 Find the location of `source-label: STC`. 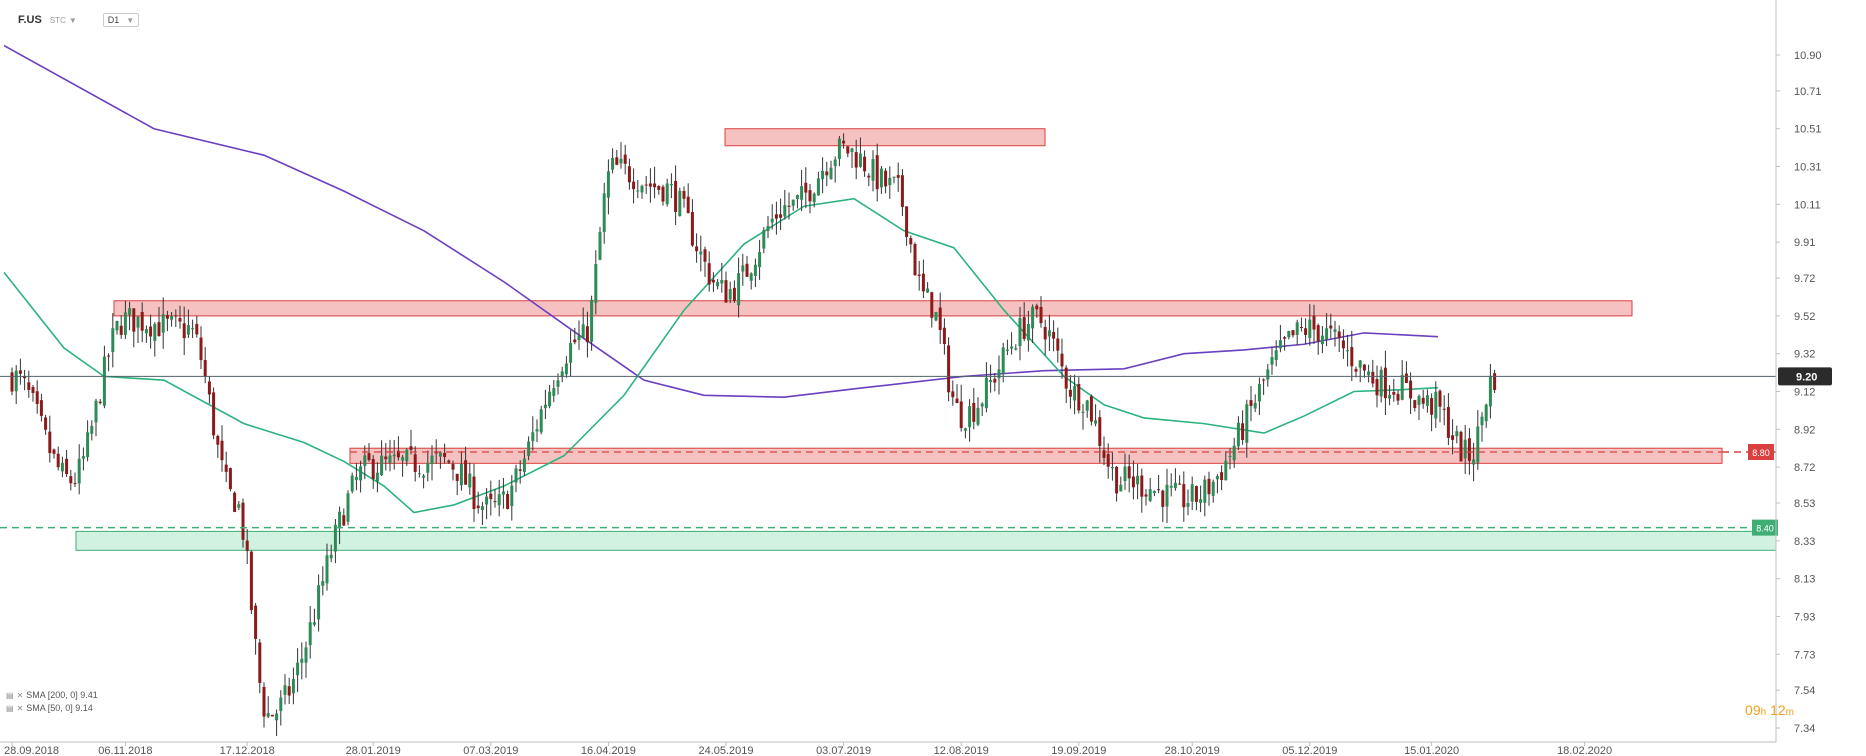

source-label: STC is located at coordinates (57, 20).